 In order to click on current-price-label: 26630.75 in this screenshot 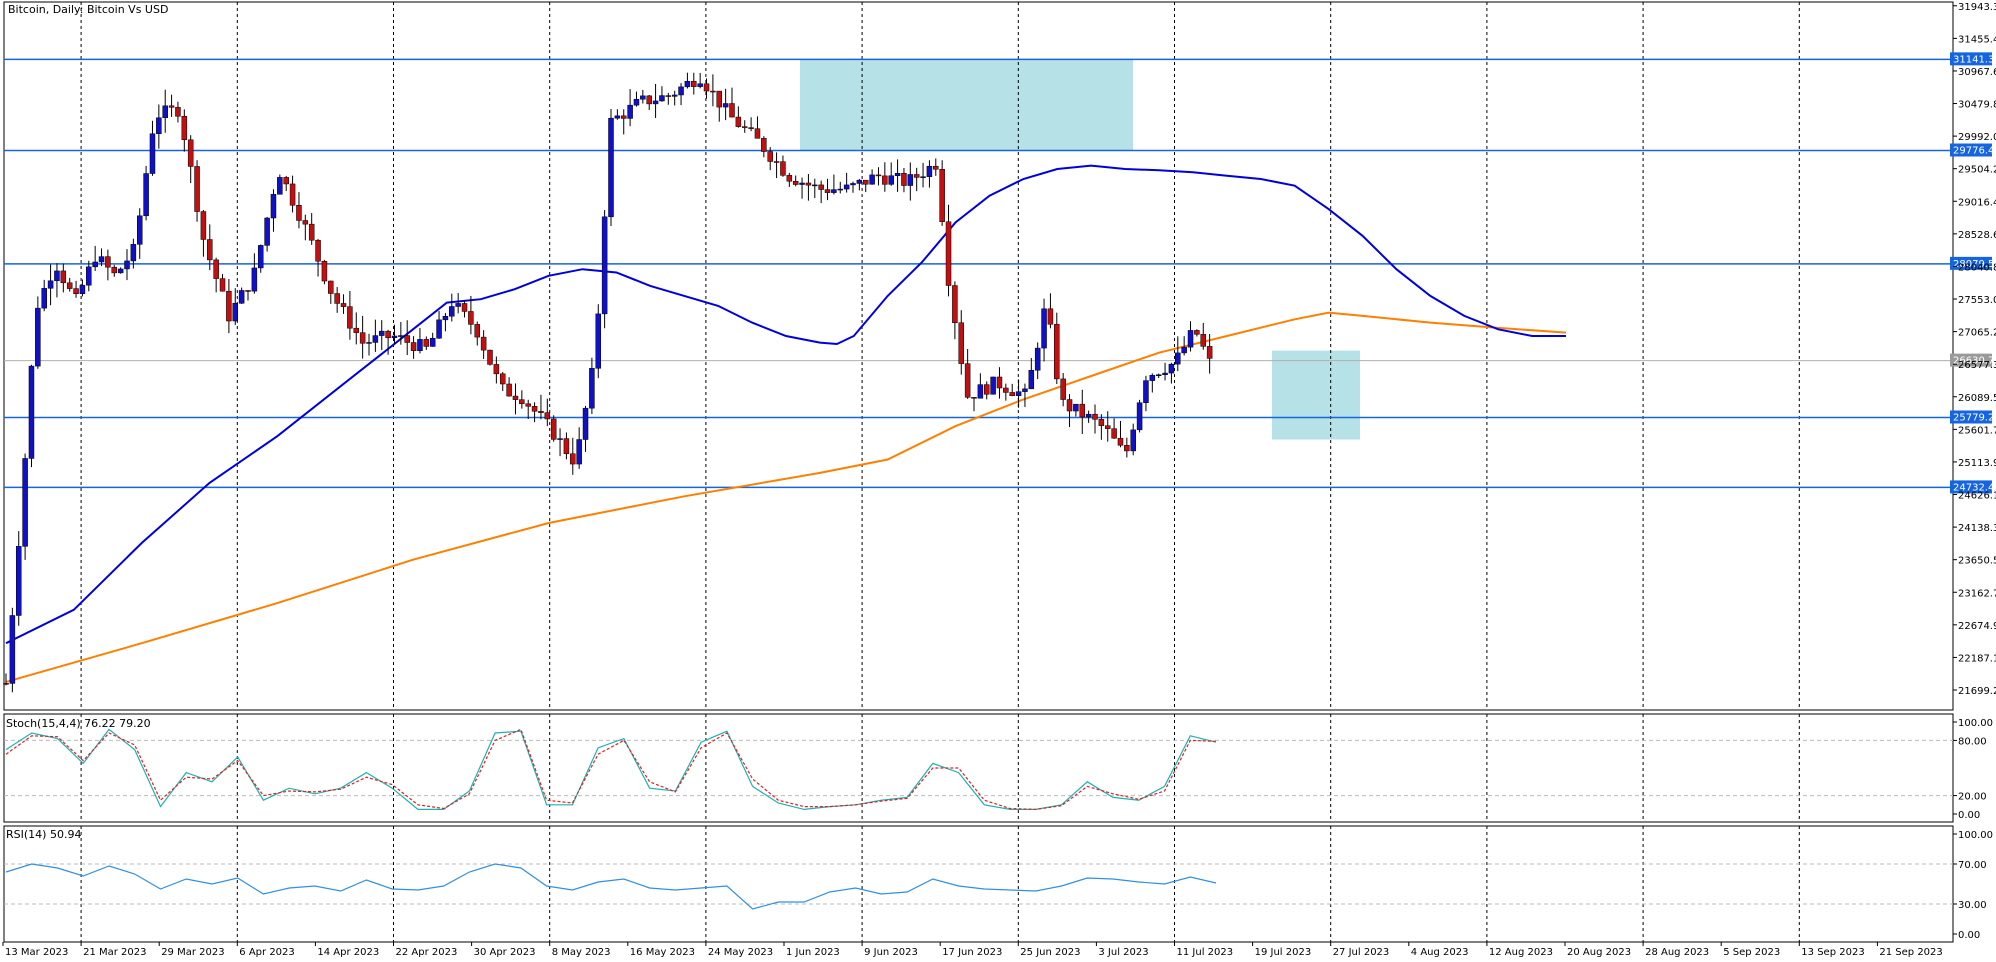, I will do `click(1974, 361)`.